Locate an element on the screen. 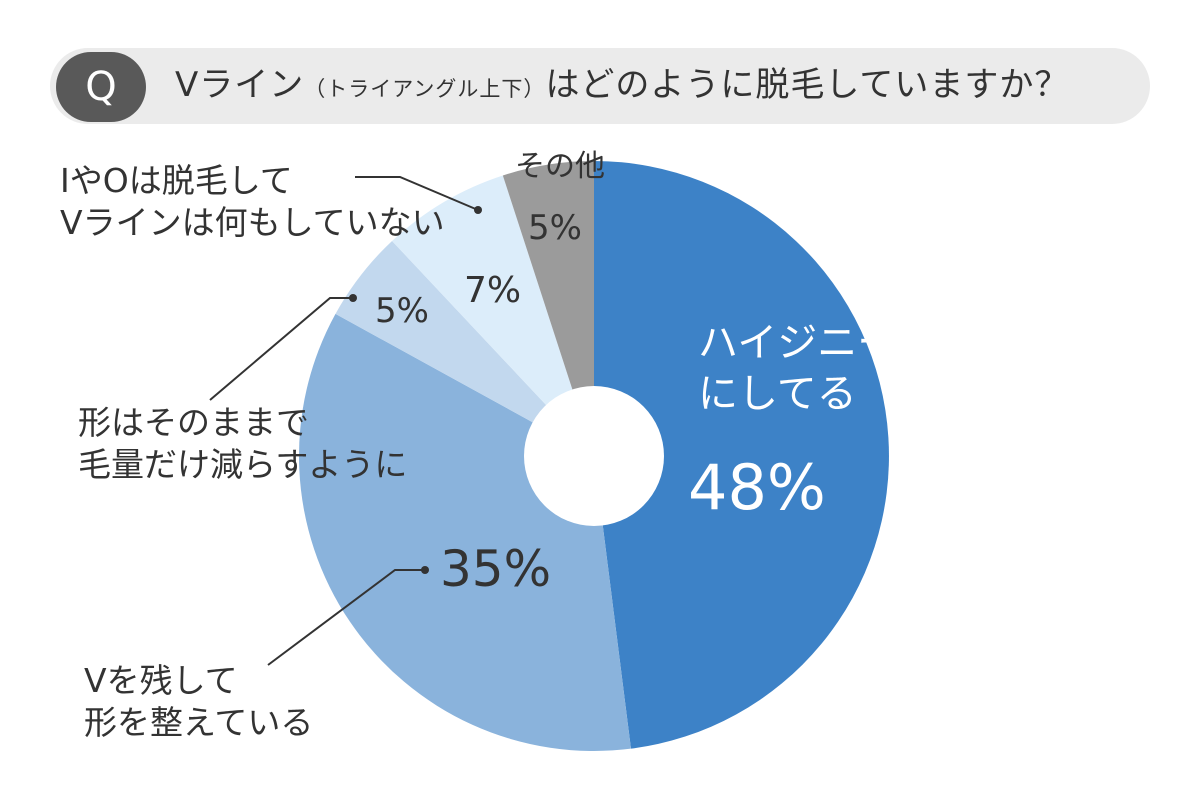  label-haijinina: ハイジニーナ にしてる is located at coordinates (817, 369).